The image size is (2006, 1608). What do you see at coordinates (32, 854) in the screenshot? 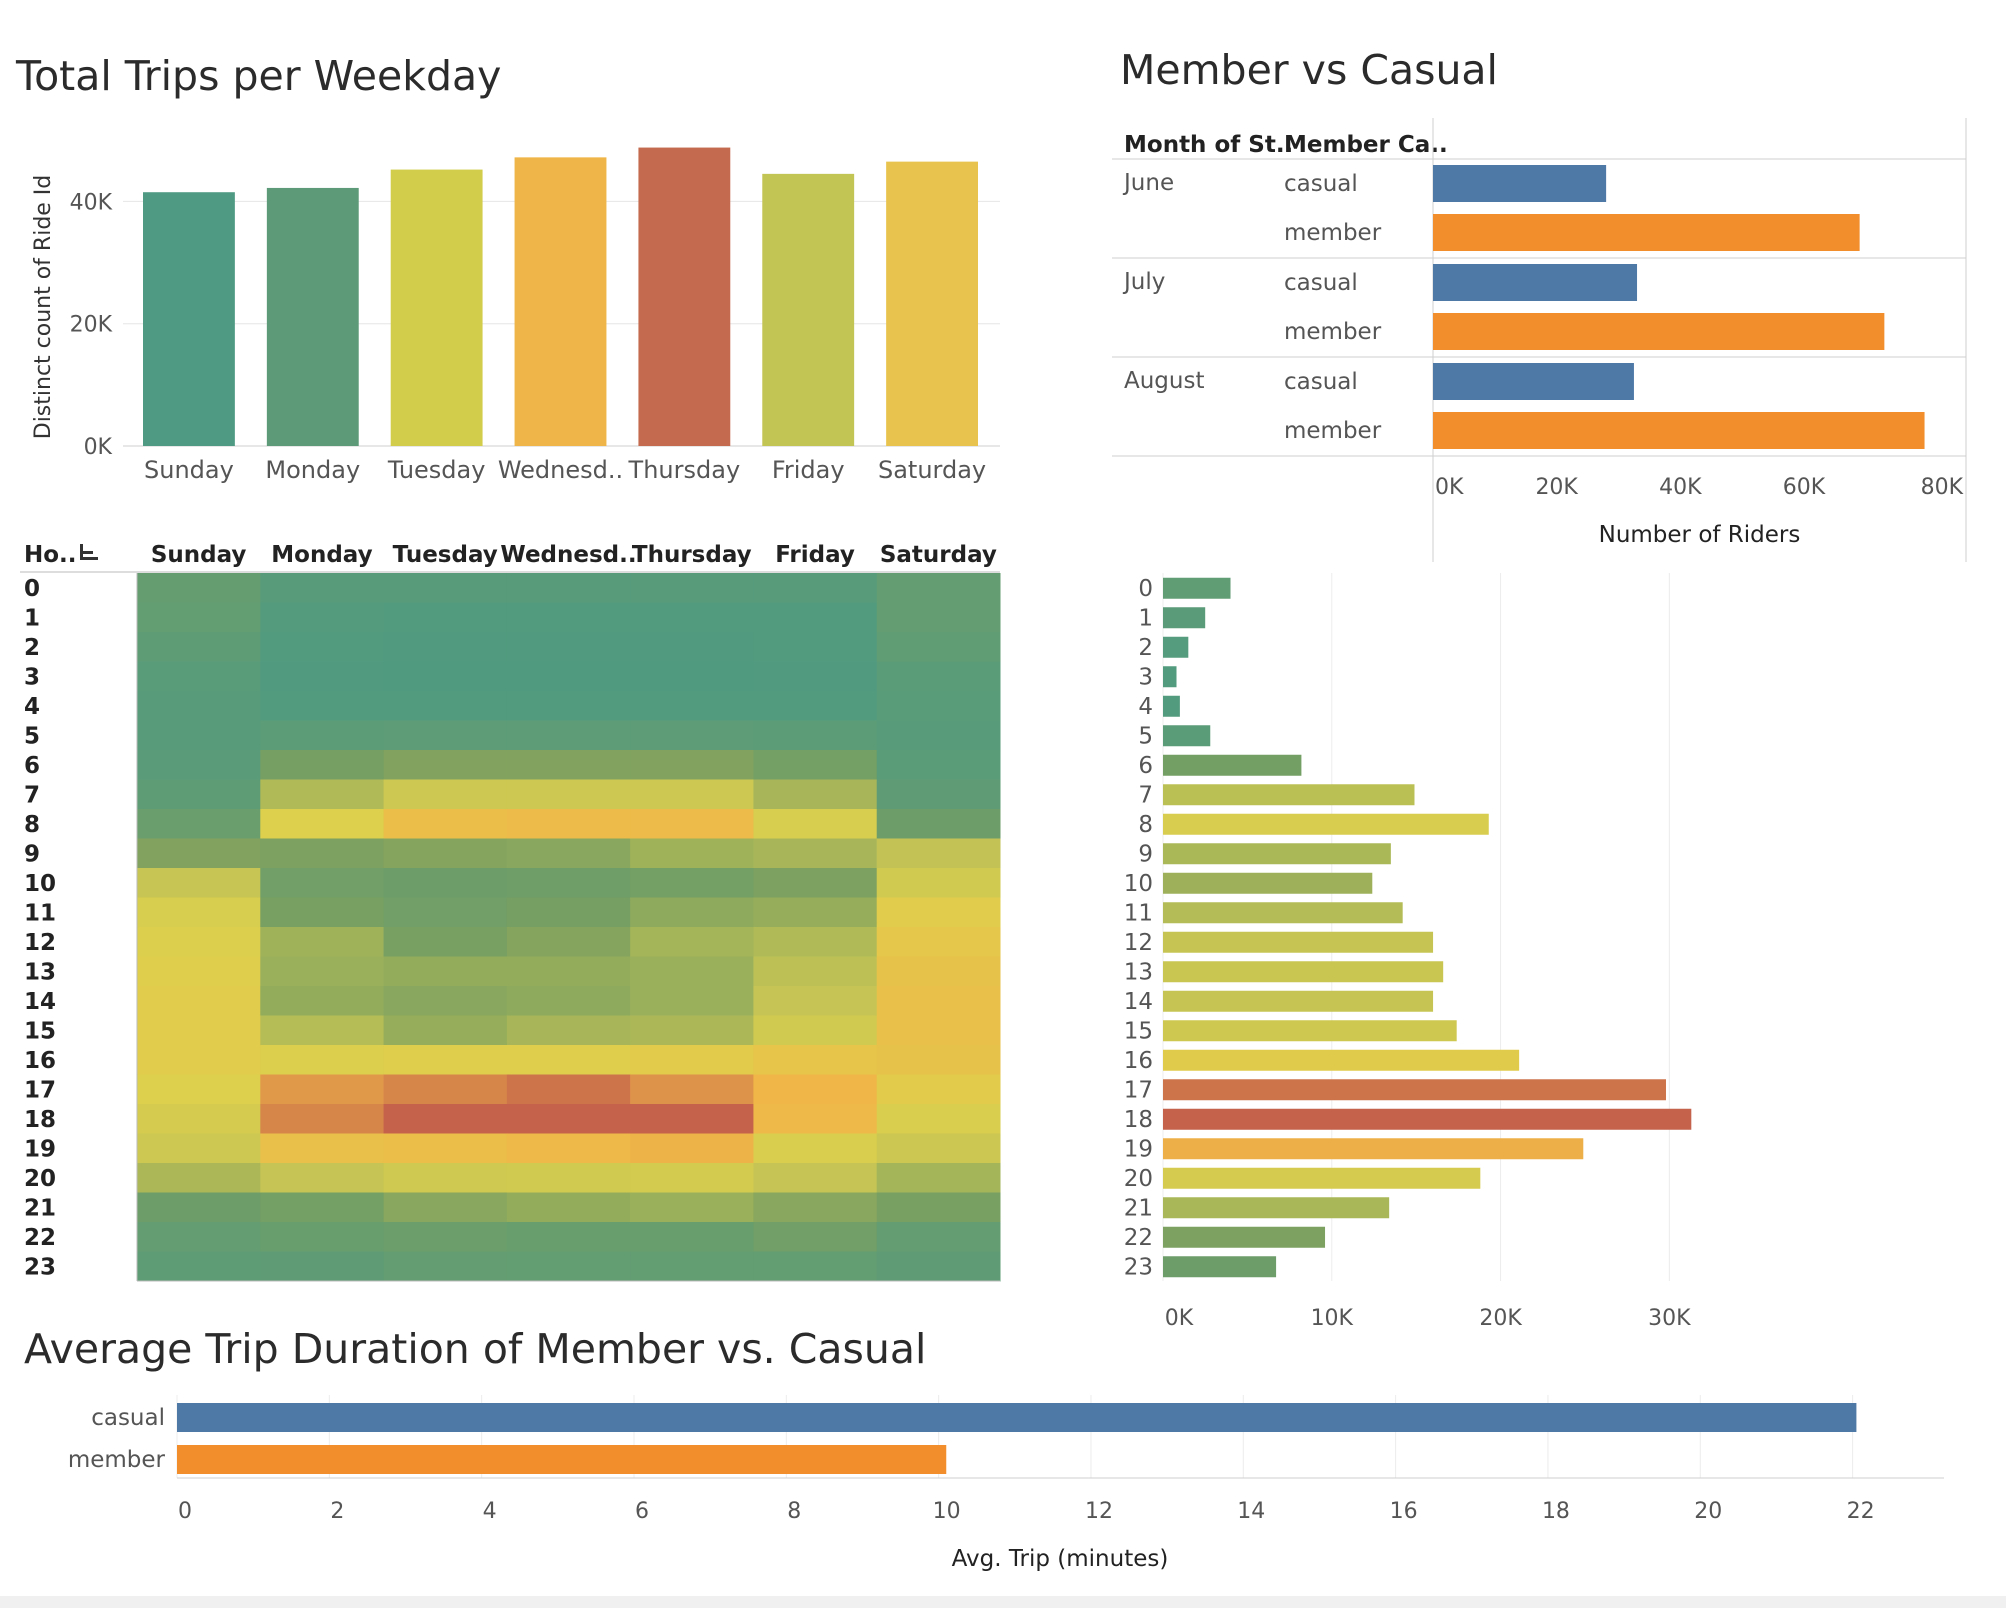
I see `heatmap-row-label: 9` at bounding box center [32, 854].